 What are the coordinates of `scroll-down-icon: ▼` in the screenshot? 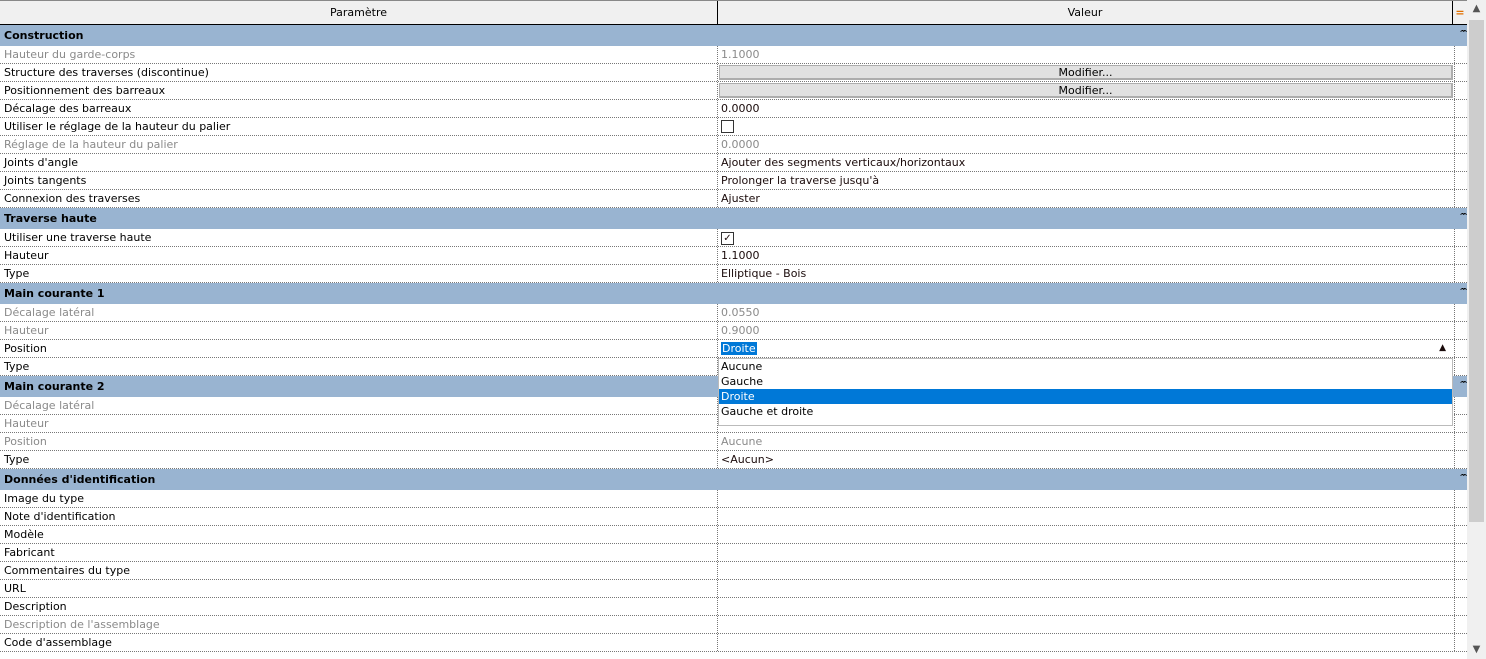 It's located at (1476, 649).